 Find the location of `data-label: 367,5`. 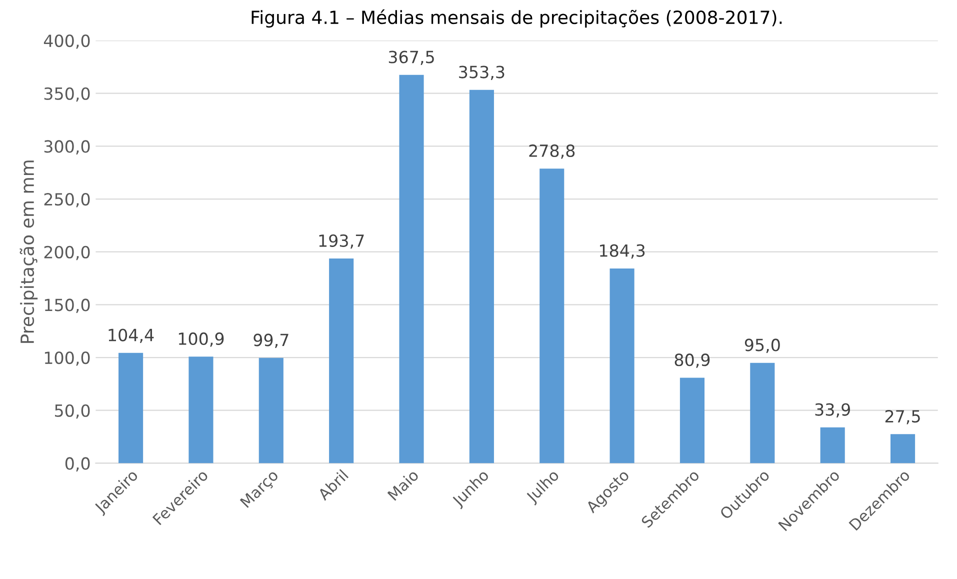

data-label: 367,5 is located at coordinates (411, 58).